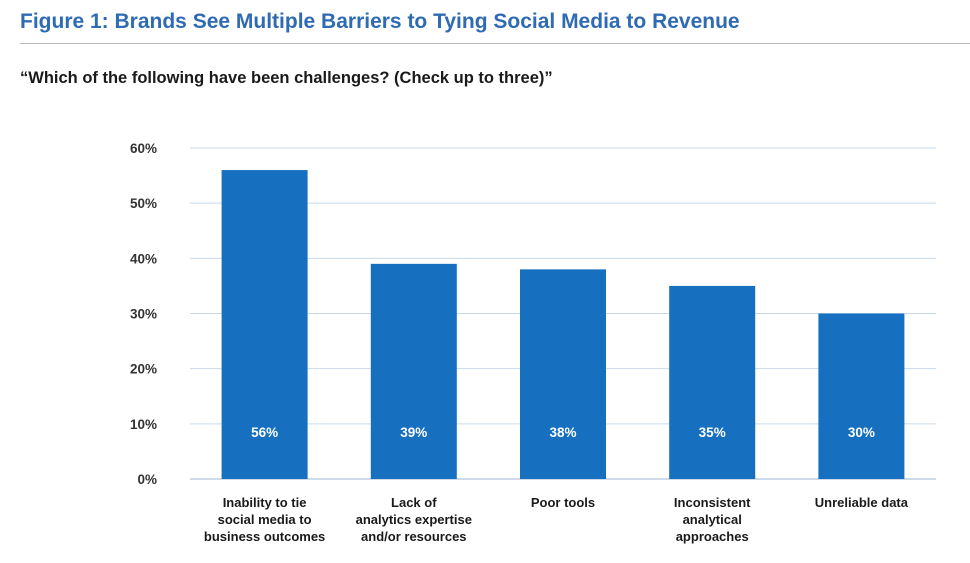 This screenshot has height=563, width=970. I want to click on data-label: 39%, so click(413, 432).